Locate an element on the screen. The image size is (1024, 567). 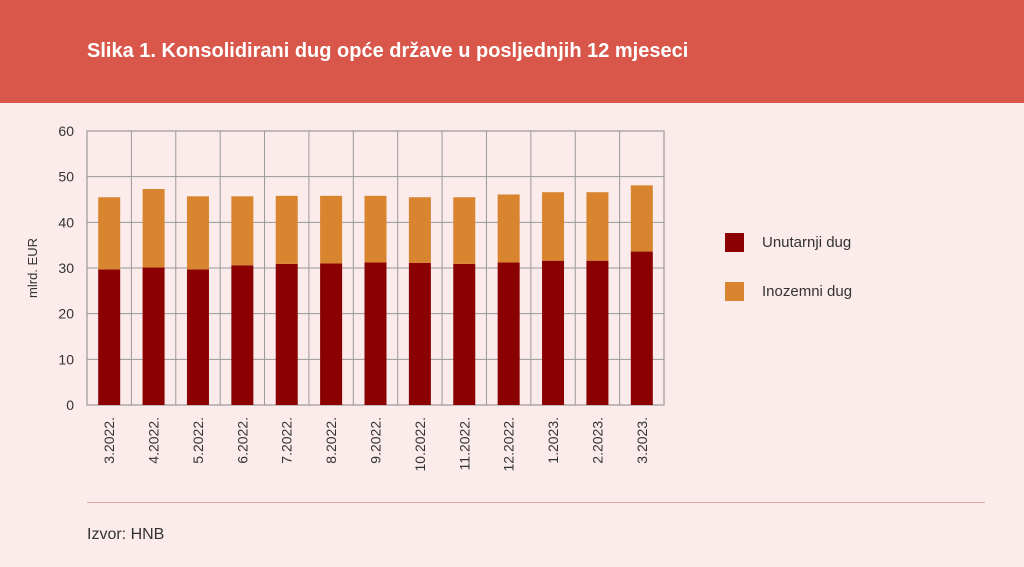
x-tick-label: 5.2022. is located at coordinates (198, 440).